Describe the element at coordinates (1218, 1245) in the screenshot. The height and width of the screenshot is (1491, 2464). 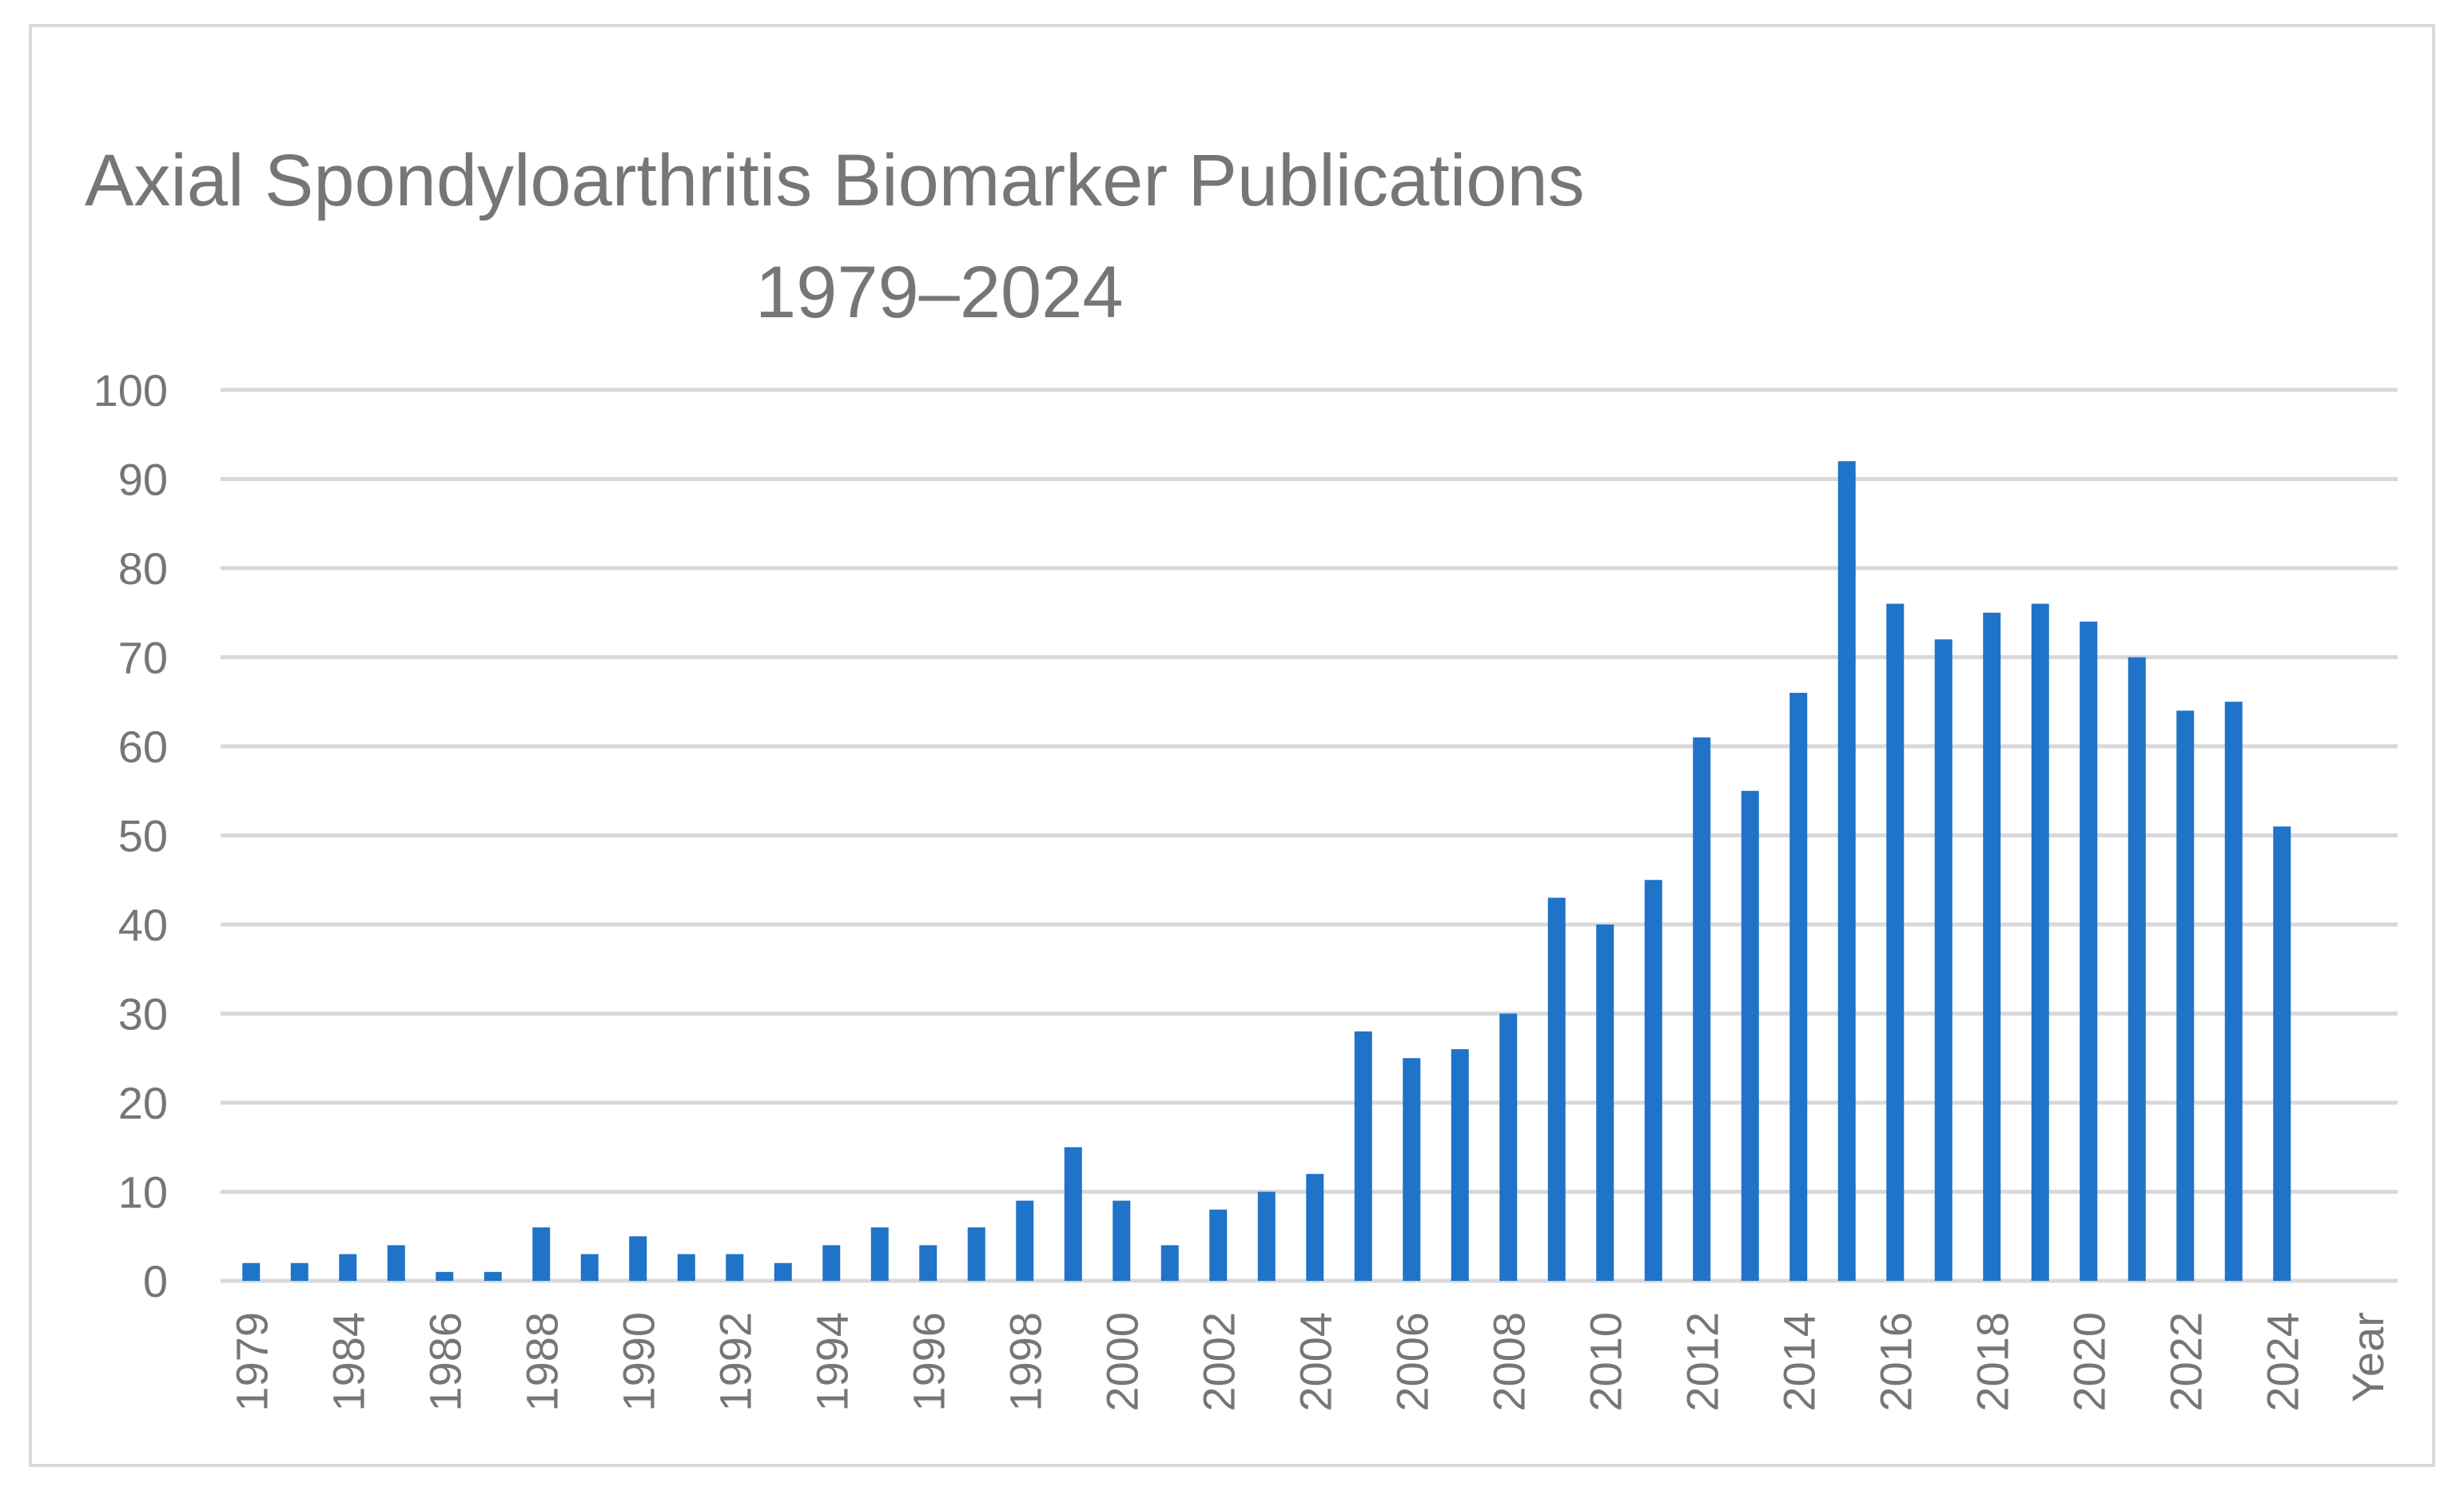
I see `bar-2002` at that location.